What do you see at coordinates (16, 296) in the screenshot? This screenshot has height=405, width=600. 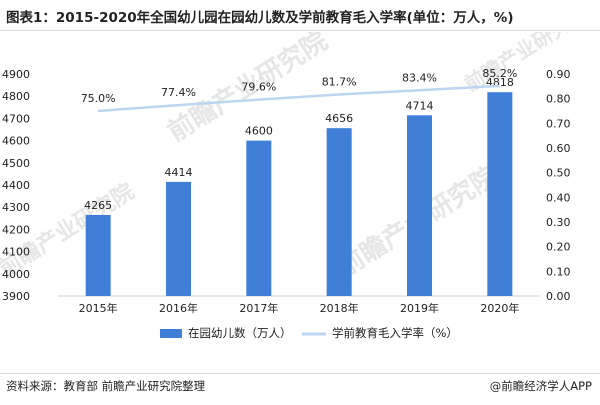 I see `y-left-tick-label: 3900` at bounding box center [16, 296].